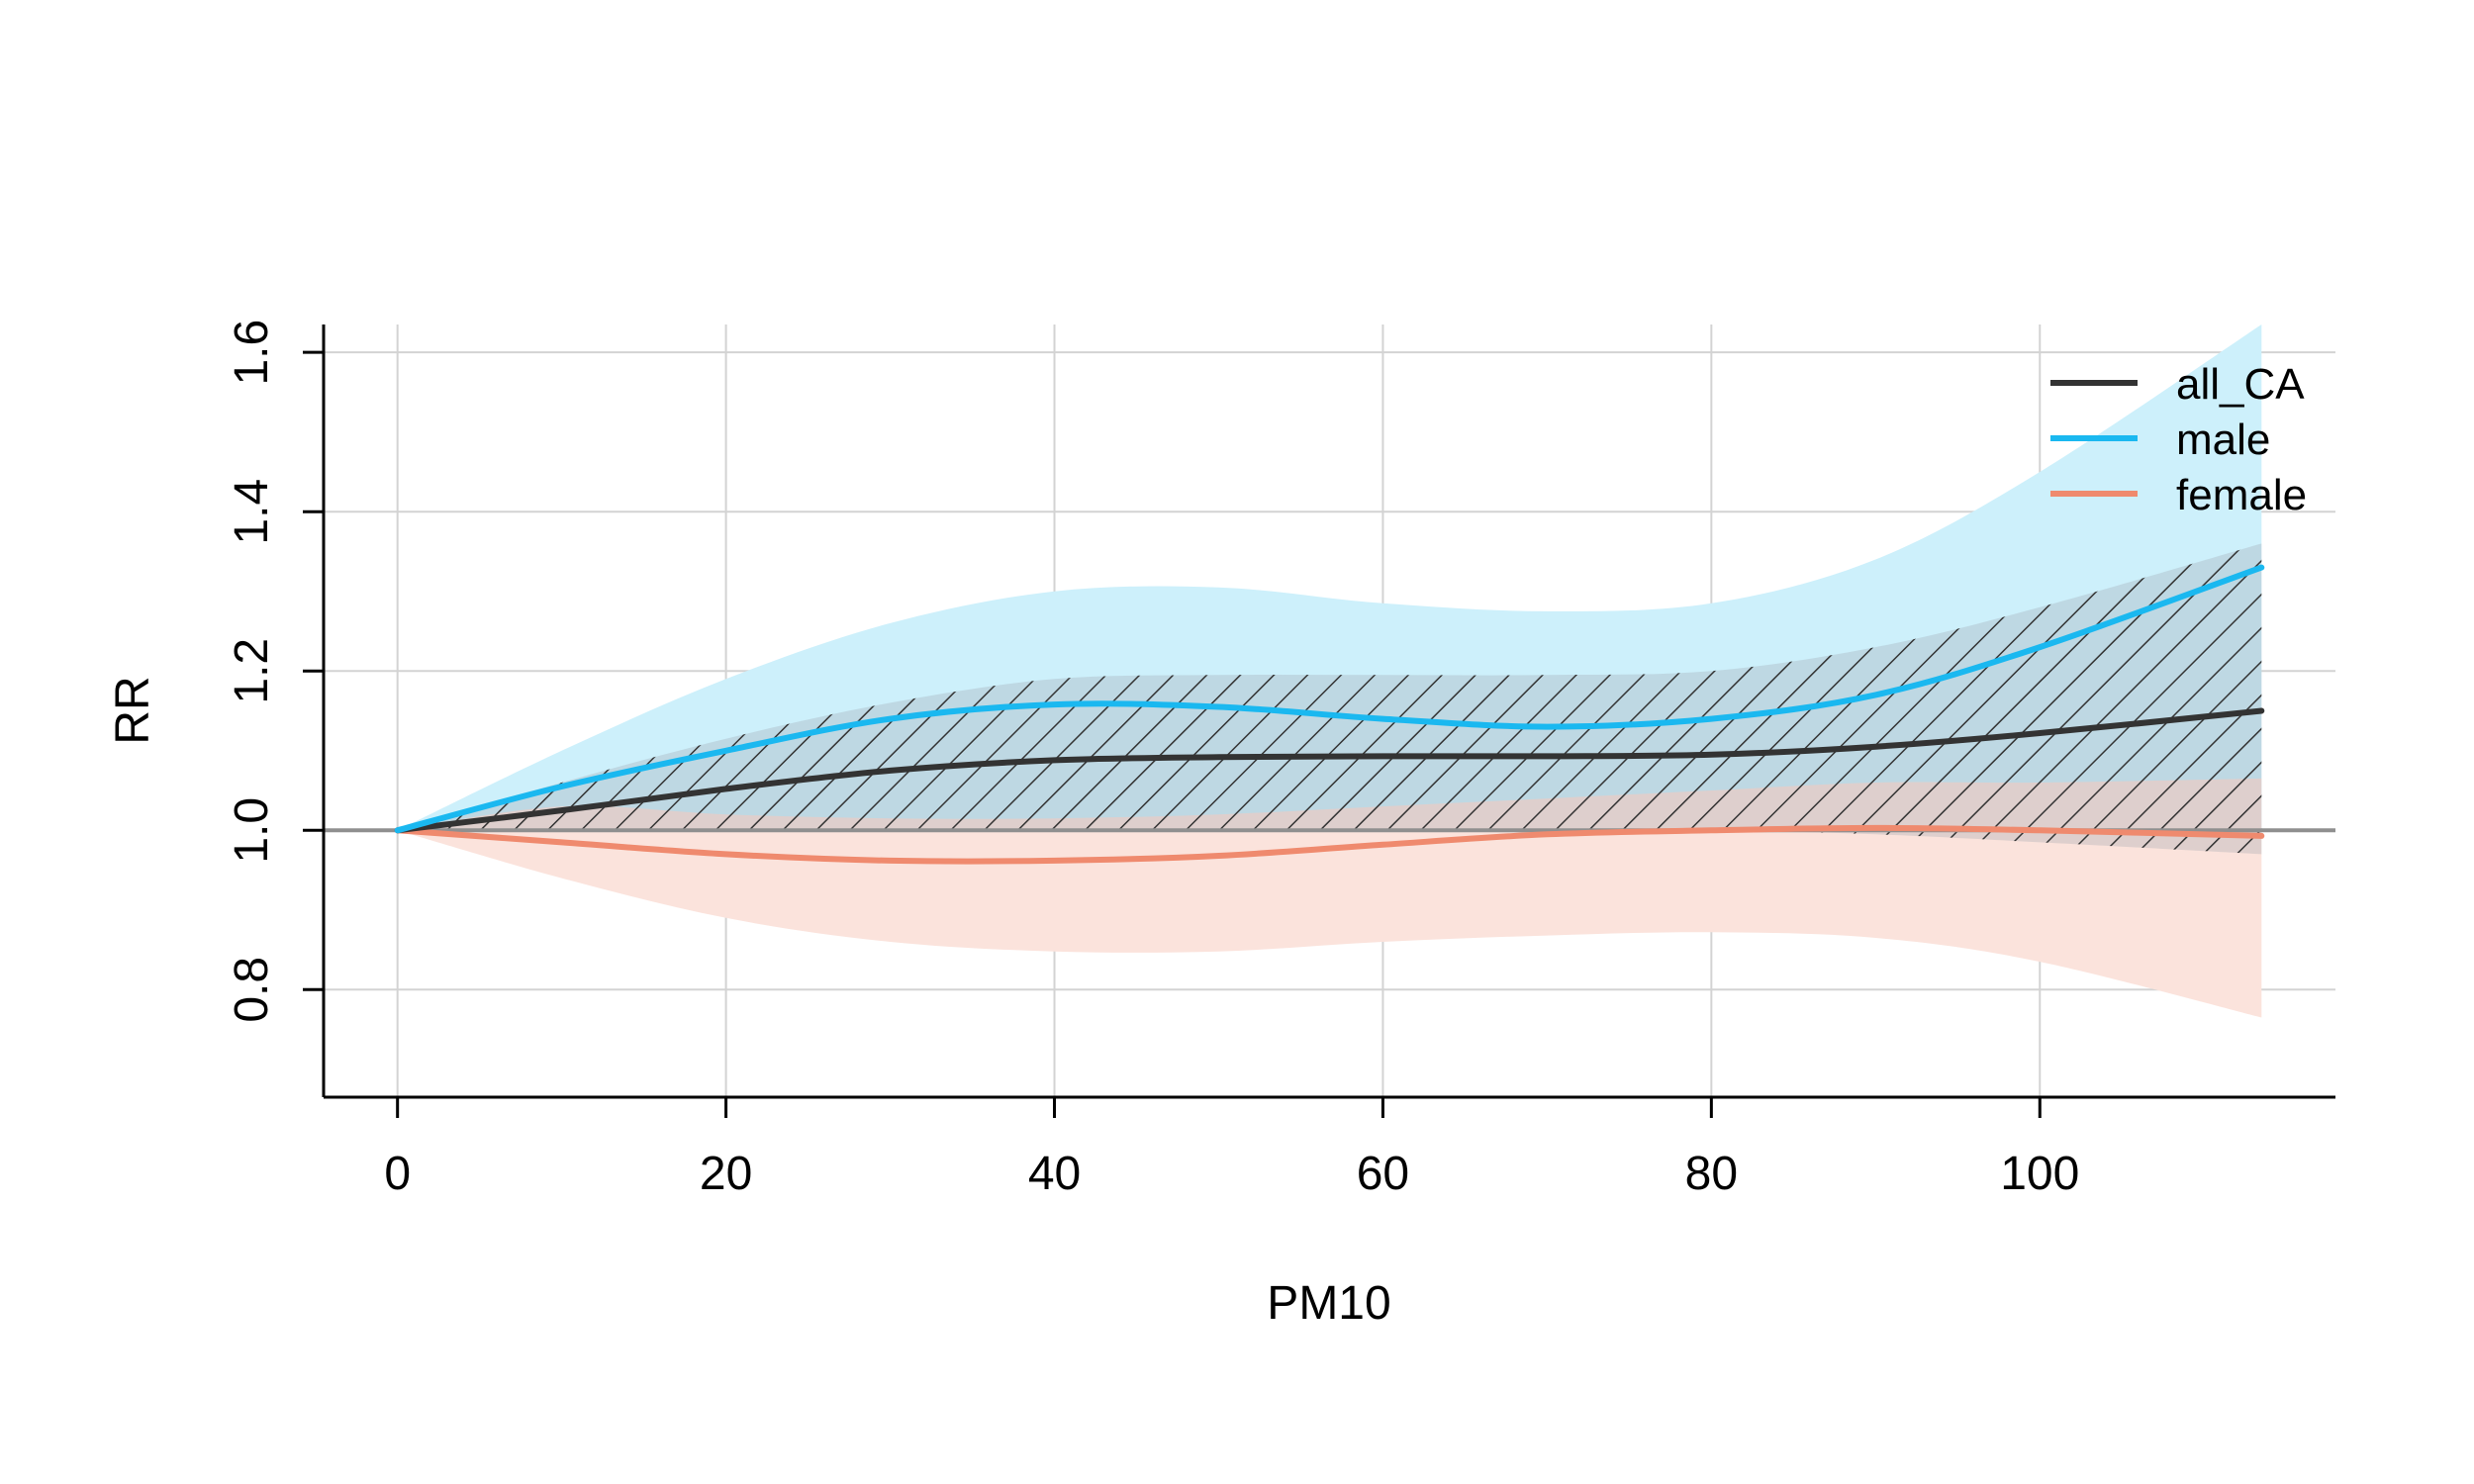 This screenshot has width=2474, height=1484. I want to click on x-tick-label: 100, so click(2040, 1174).